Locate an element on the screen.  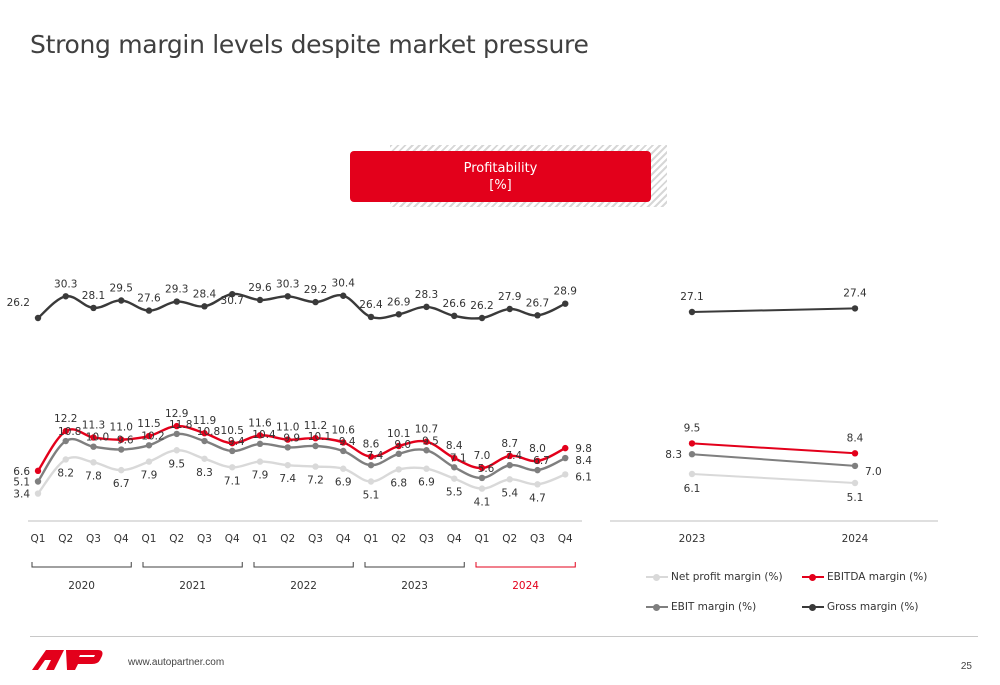
ebitda-quarterly-label: 8.4 is located at coordinates (454, 446).